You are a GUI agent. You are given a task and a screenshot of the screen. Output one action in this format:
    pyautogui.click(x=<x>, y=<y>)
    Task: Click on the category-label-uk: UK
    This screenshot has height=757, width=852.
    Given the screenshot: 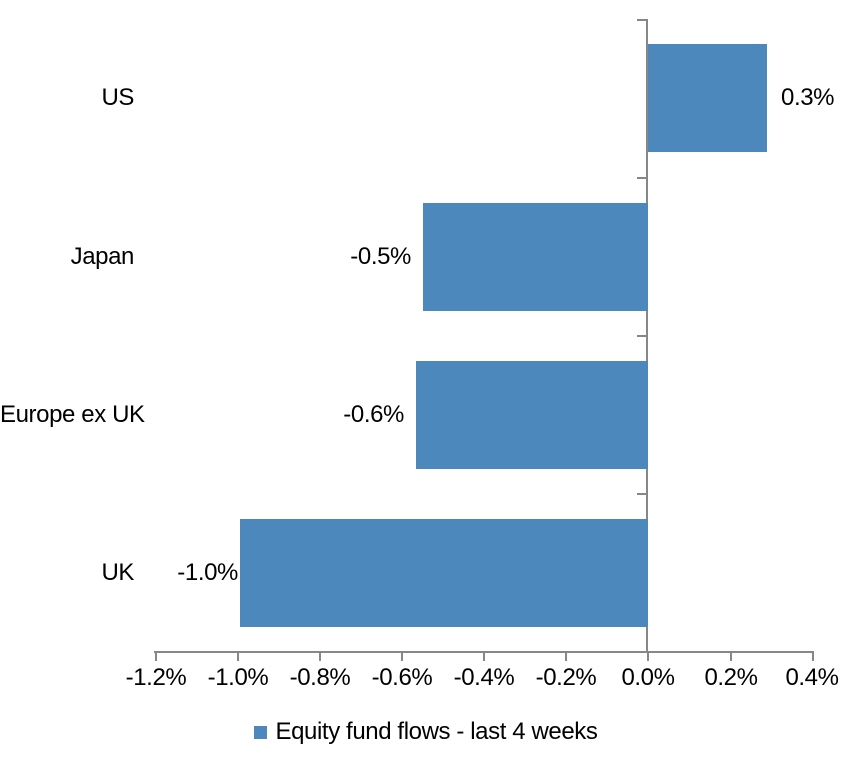 What is the action you would take?
    pyautogui.click(x=117, y=572)
    